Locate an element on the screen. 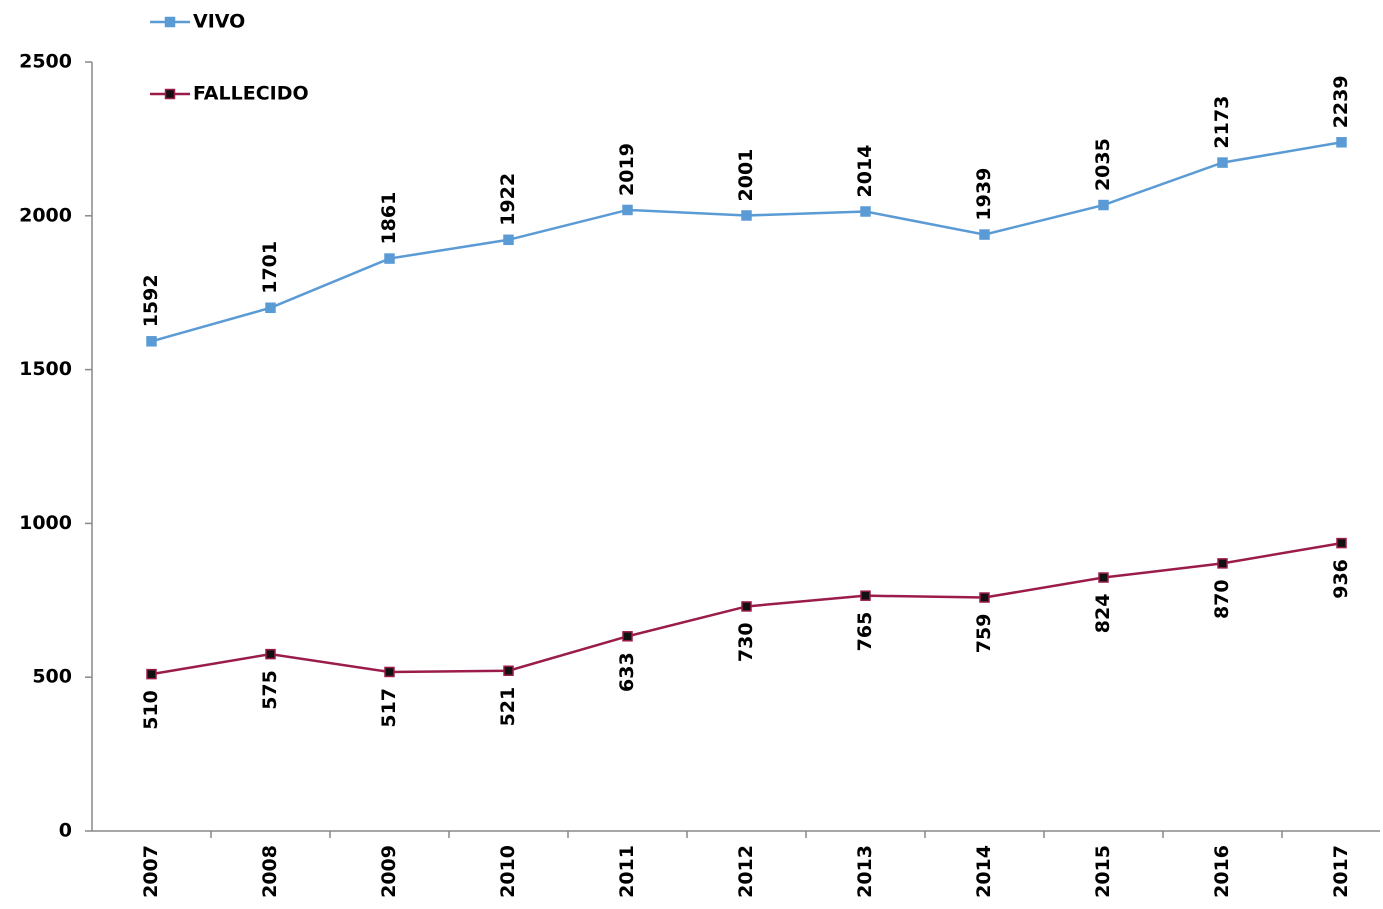  data-label: 870 is located at coordinates (1222, 599).